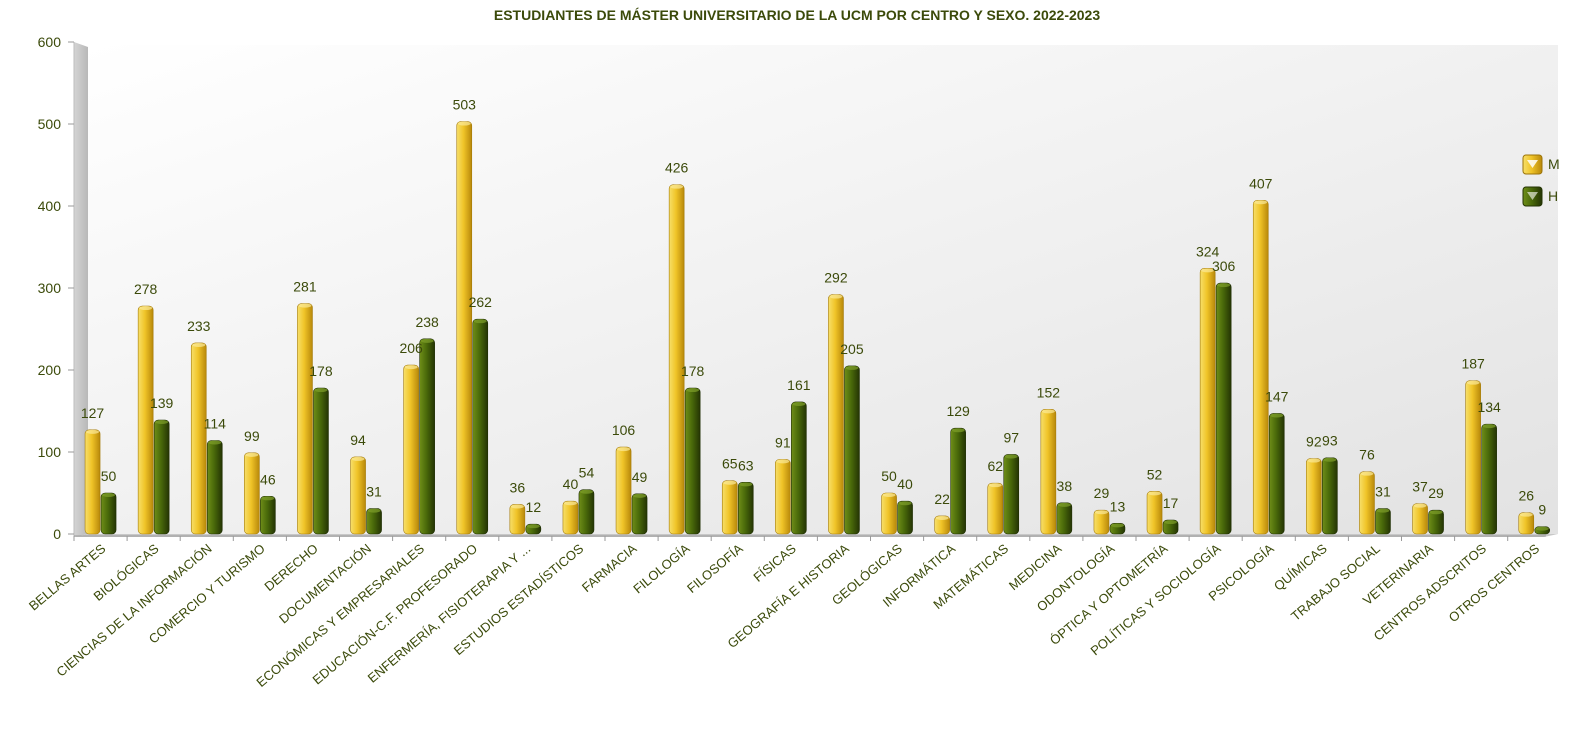  Describe the element at coordinates (1011, 437) in the screenshot. I see `data-label-h-17: 97` at that location.